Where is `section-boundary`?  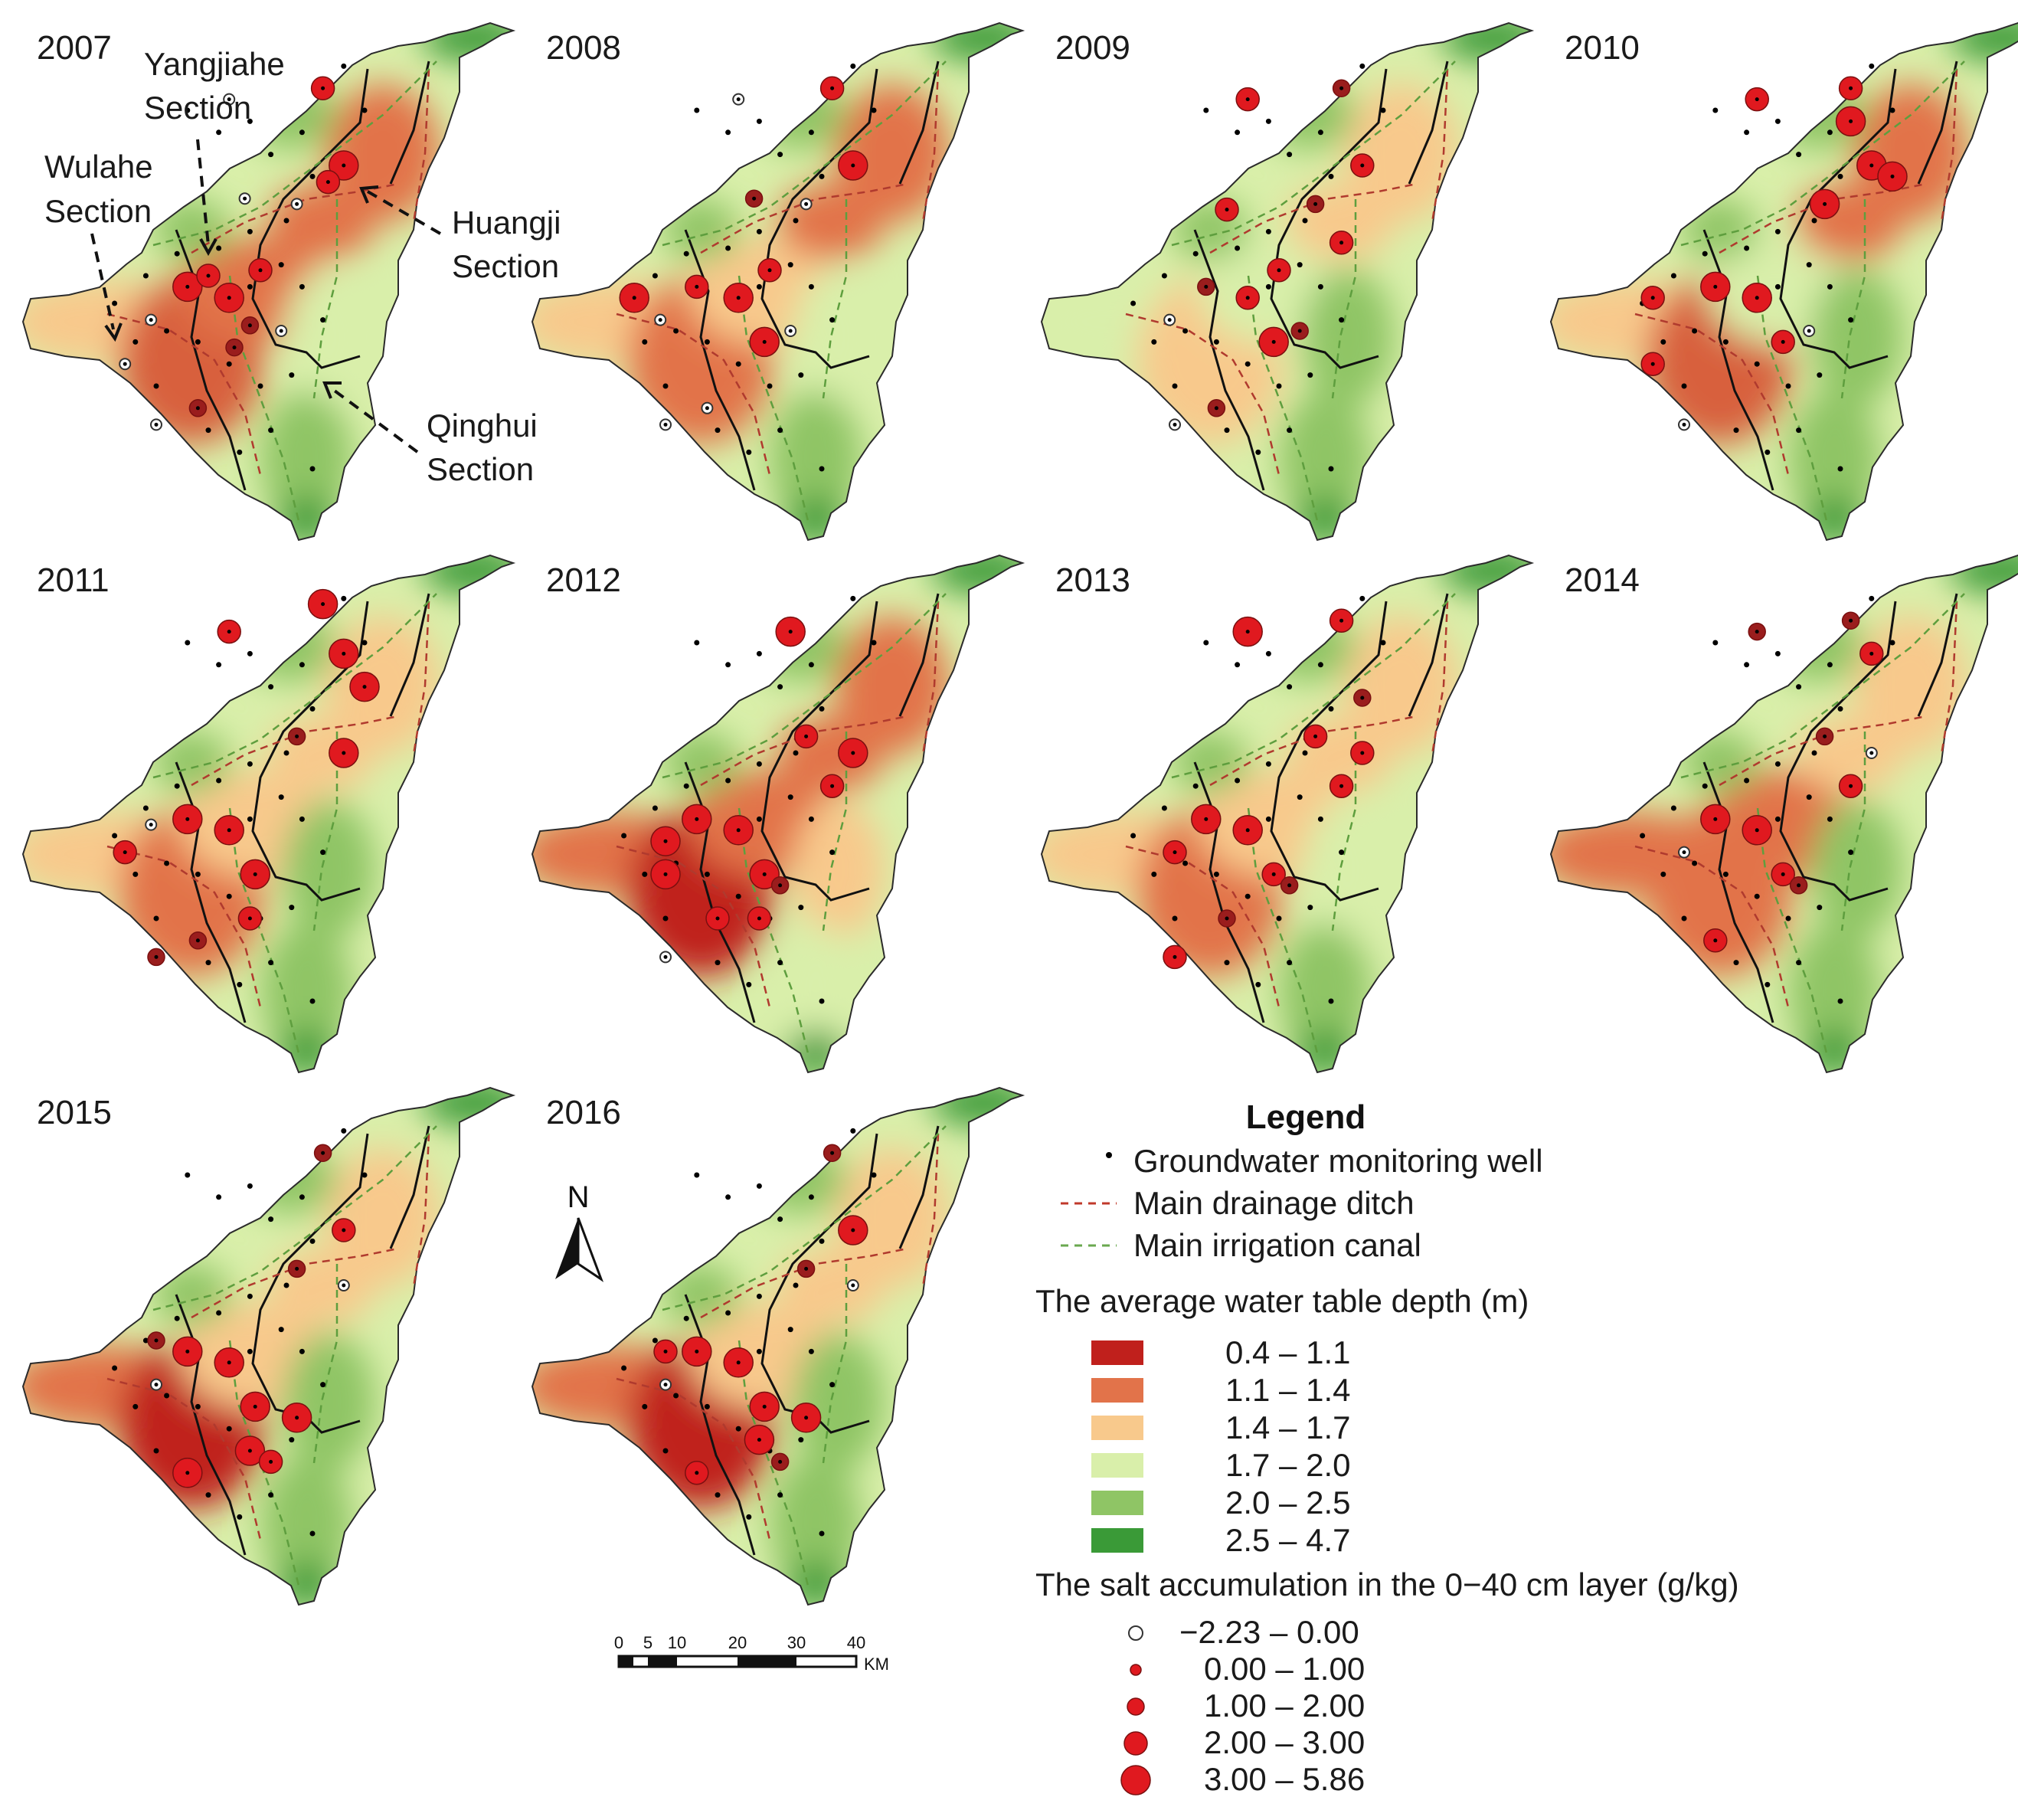 section-boundary is located at coordinates (819, 751).